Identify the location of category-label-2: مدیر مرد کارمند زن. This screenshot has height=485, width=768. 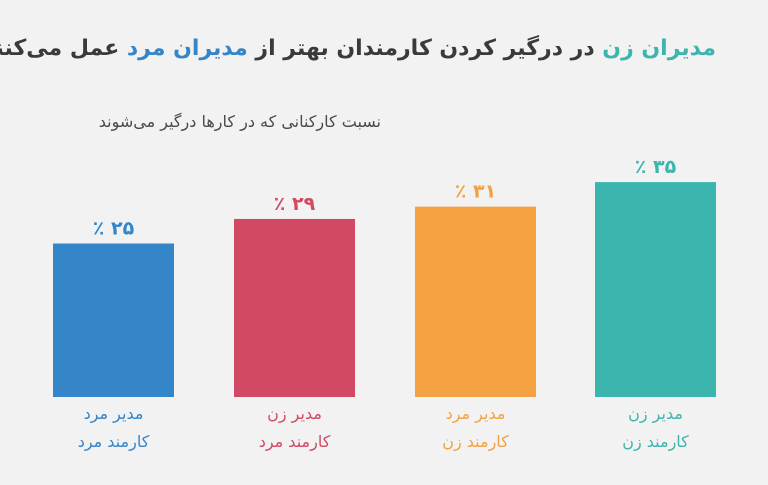
(476, 428).